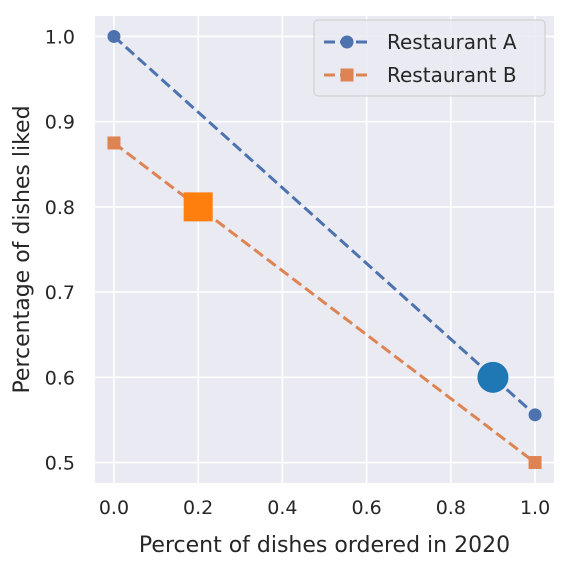 This screenshot has width=565, height=565. Describe the element at coordinates (324, 508) in the screenshot. I see `x-axis-ticks: 0.0 0.2 0.4 0.6 0.8 1.0` at that location.